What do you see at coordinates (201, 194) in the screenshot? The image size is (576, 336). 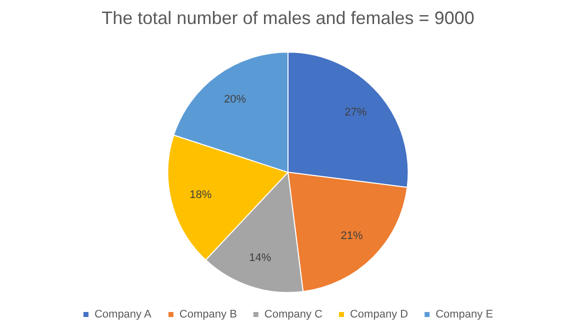 I see `data-label: 18%` at bounding box center [201, 194].